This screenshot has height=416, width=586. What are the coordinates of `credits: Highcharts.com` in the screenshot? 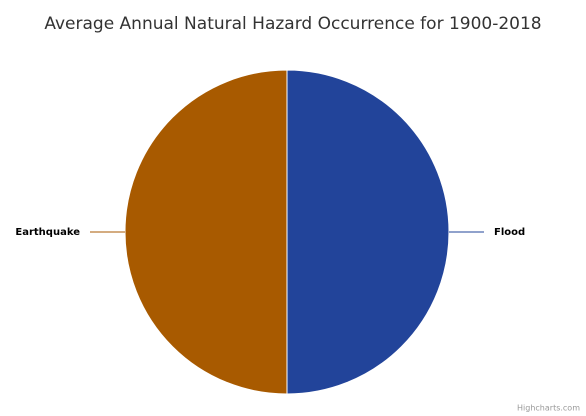 It's located at (548, 408).